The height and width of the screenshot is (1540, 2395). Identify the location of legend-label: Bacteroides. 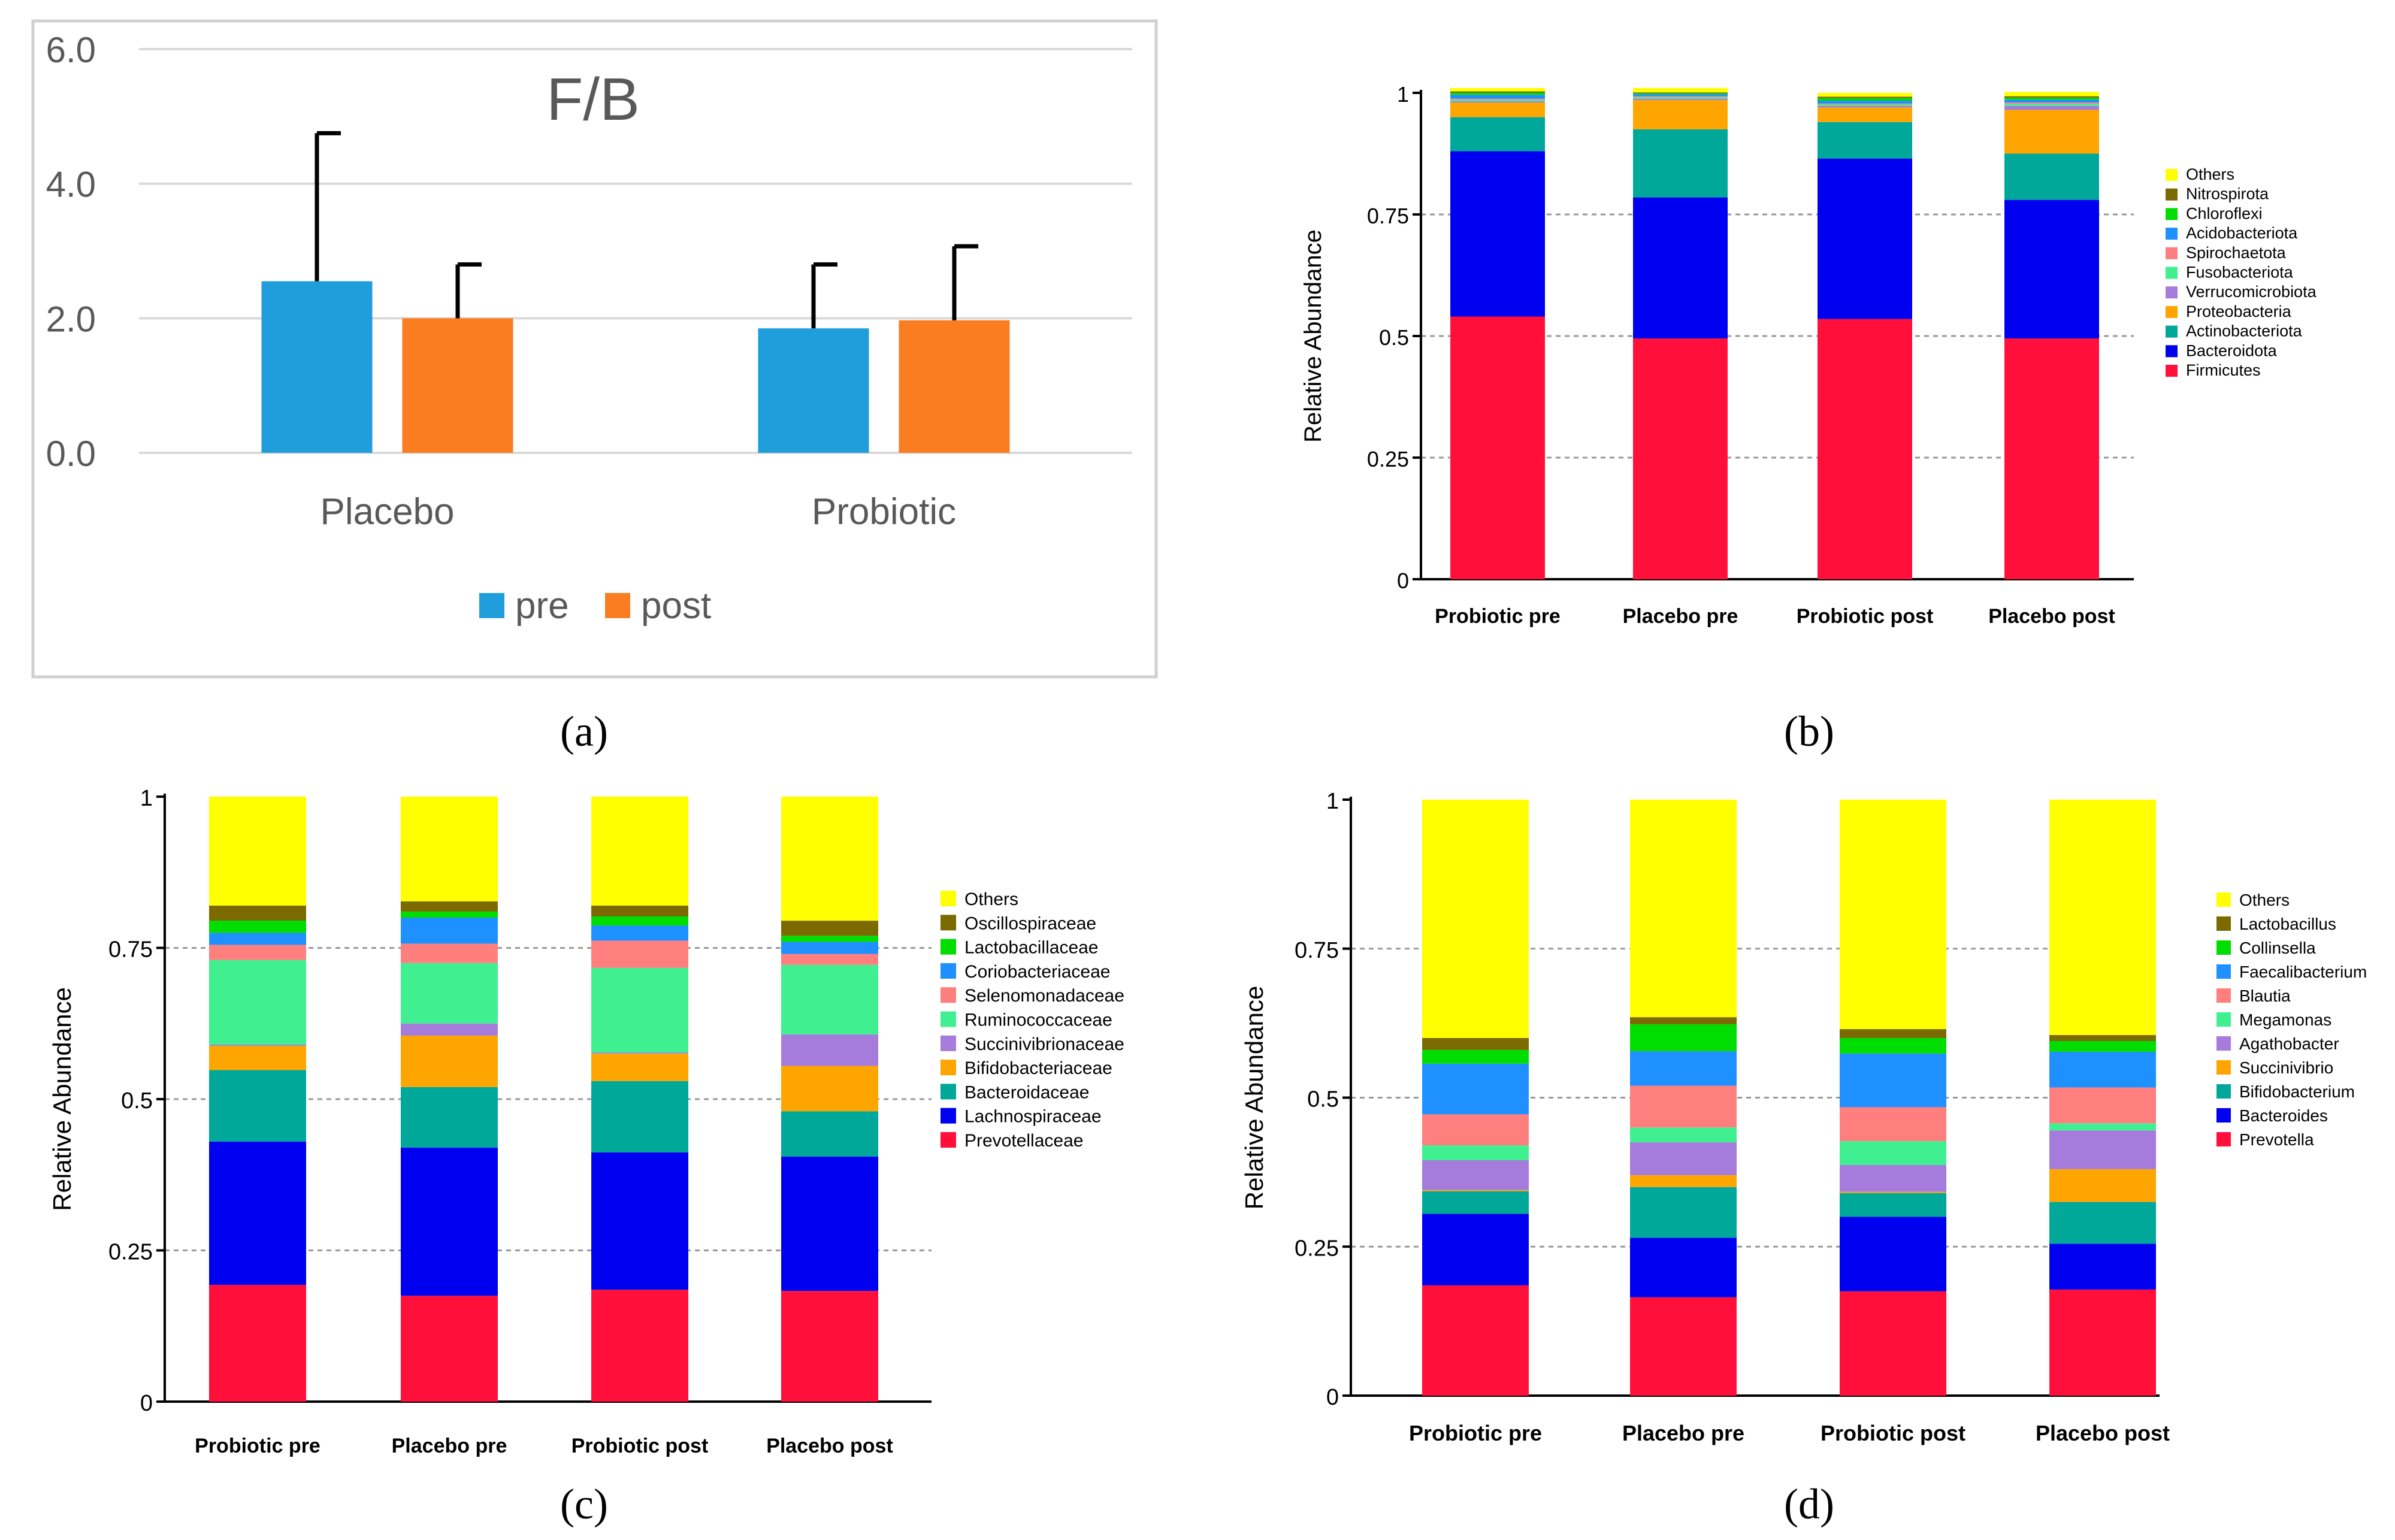
(2283, 1115).